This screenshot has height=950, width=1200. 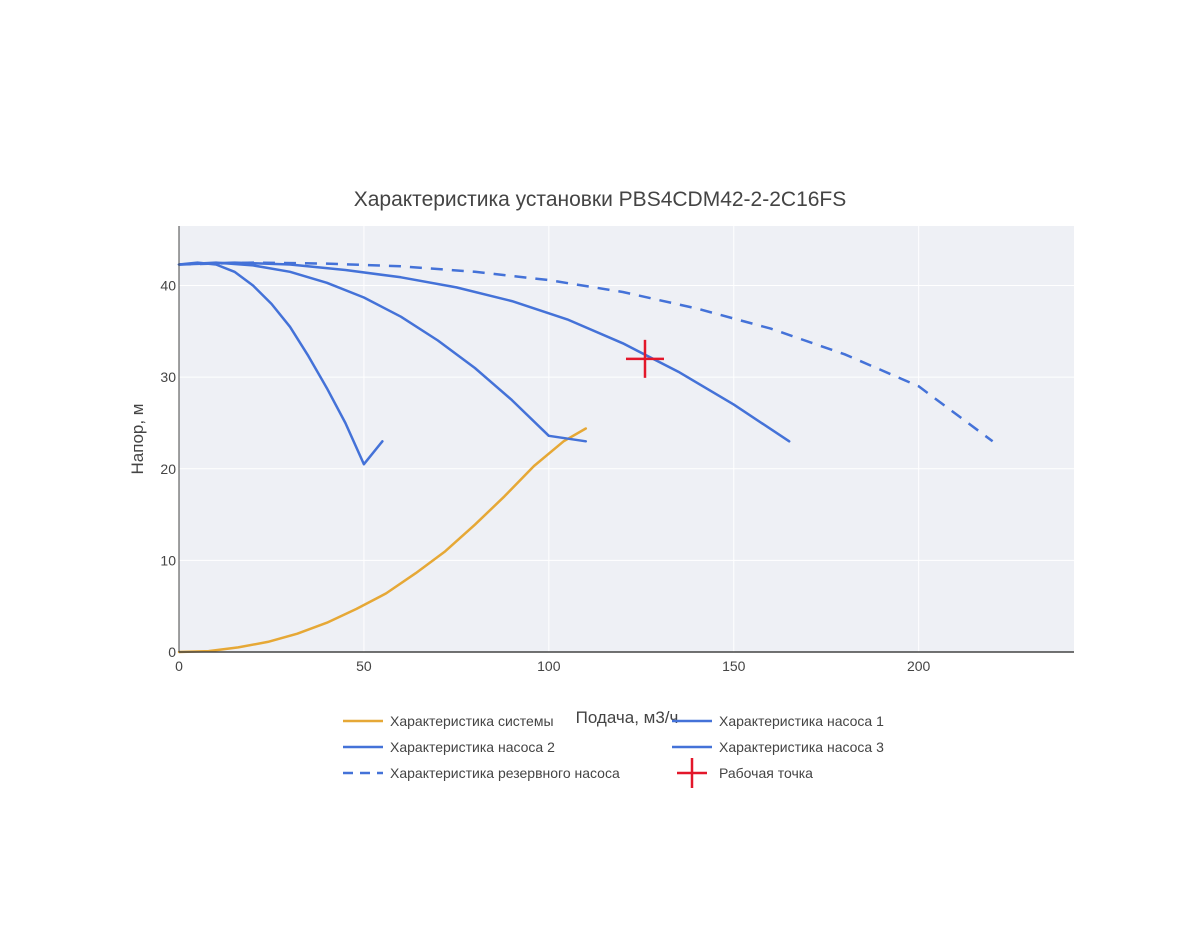 What do you see at coordinates (766, 773) in the screenshot?
I see `legend-label: Рабочая точка` at bounding box center [766, 773].